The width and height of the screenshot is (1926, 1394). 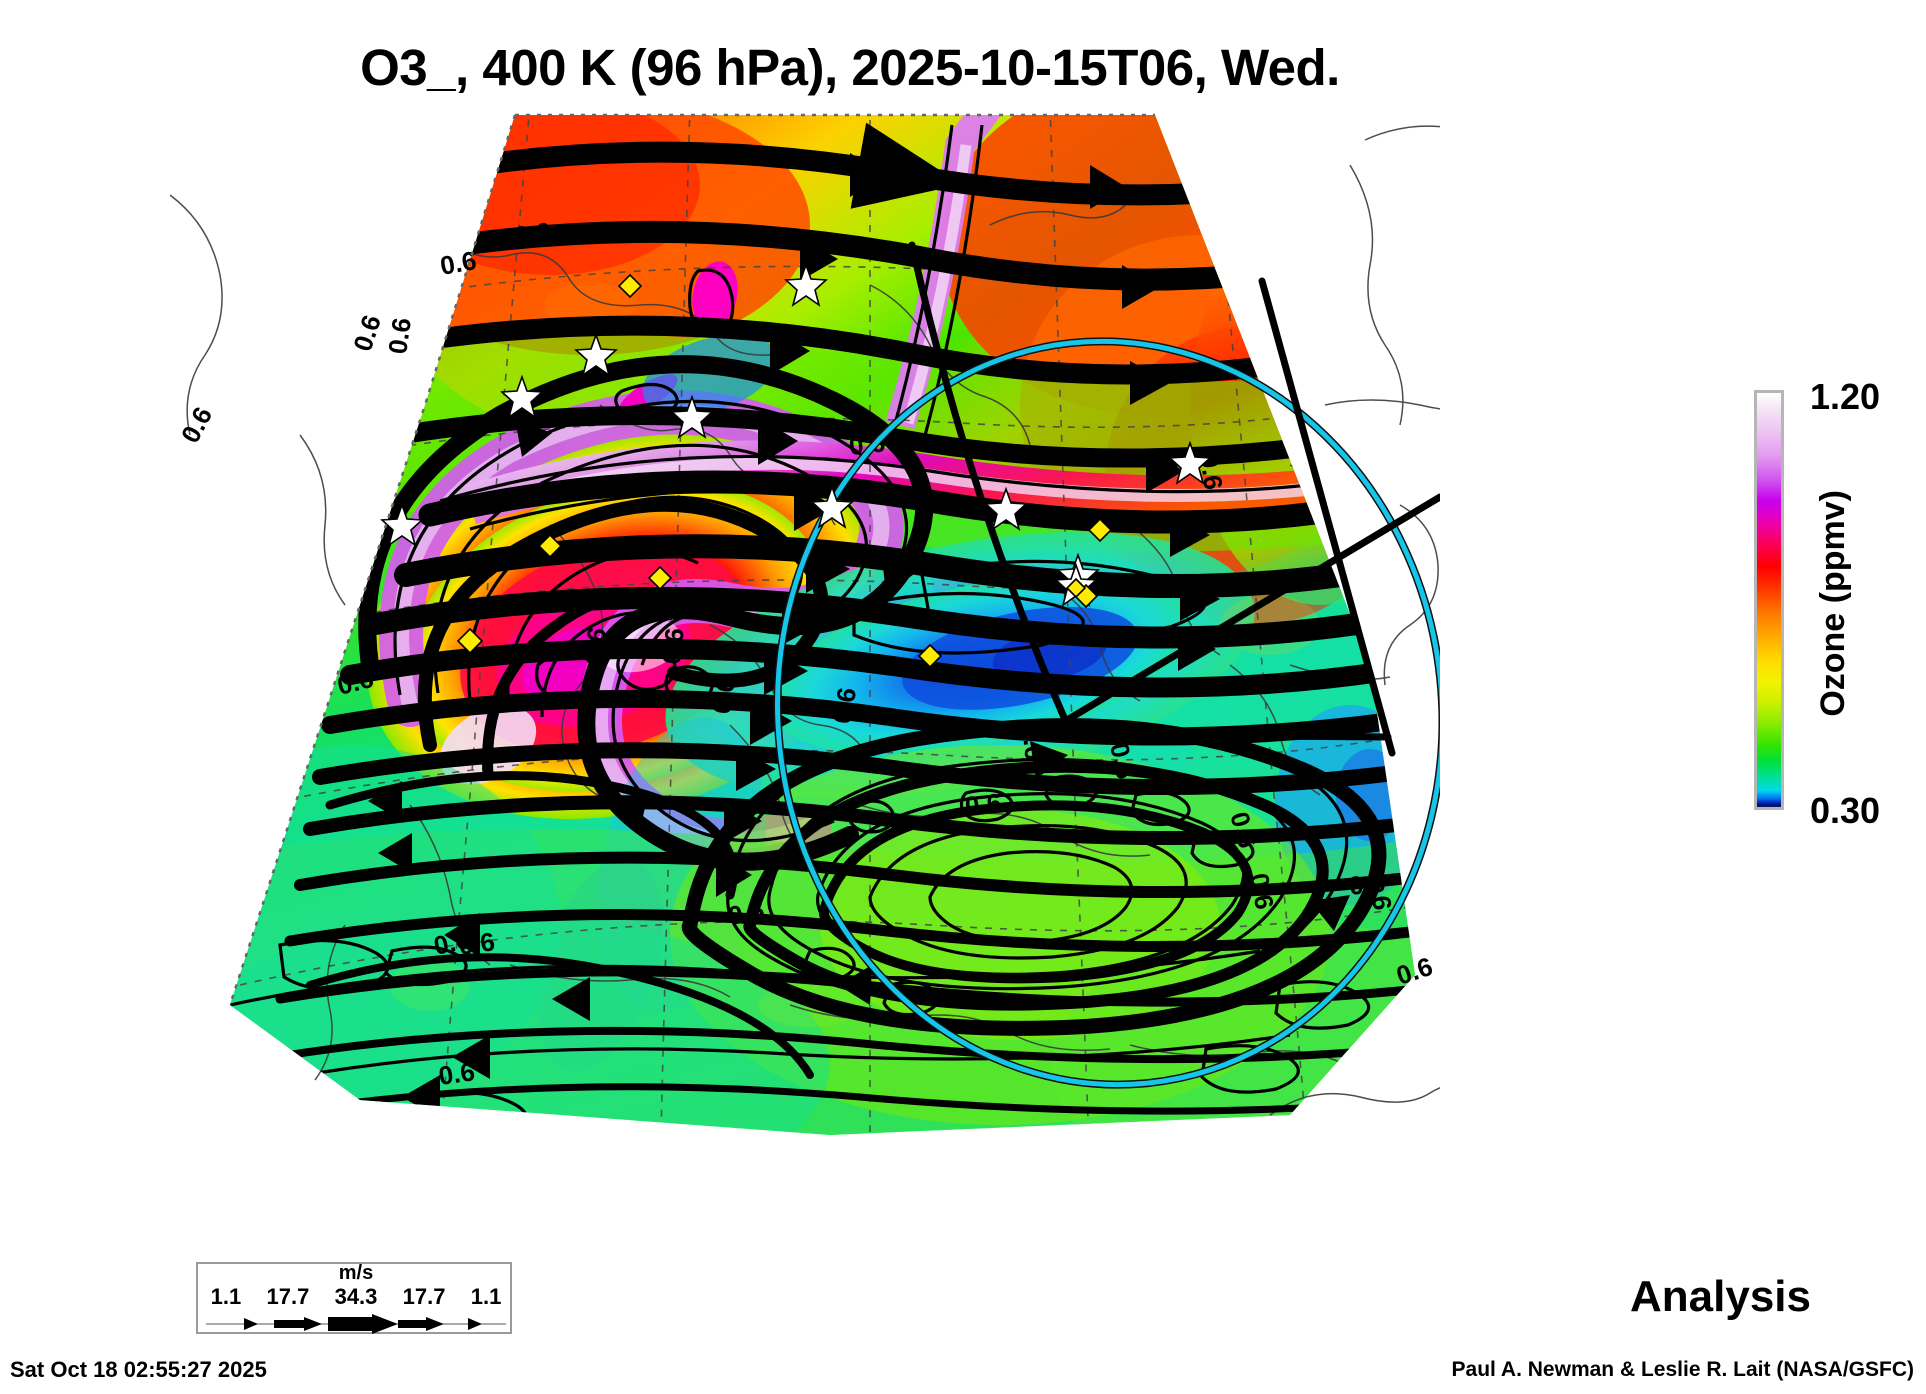 I want to click on station-markers-diamond, so click(x=784, y=471).